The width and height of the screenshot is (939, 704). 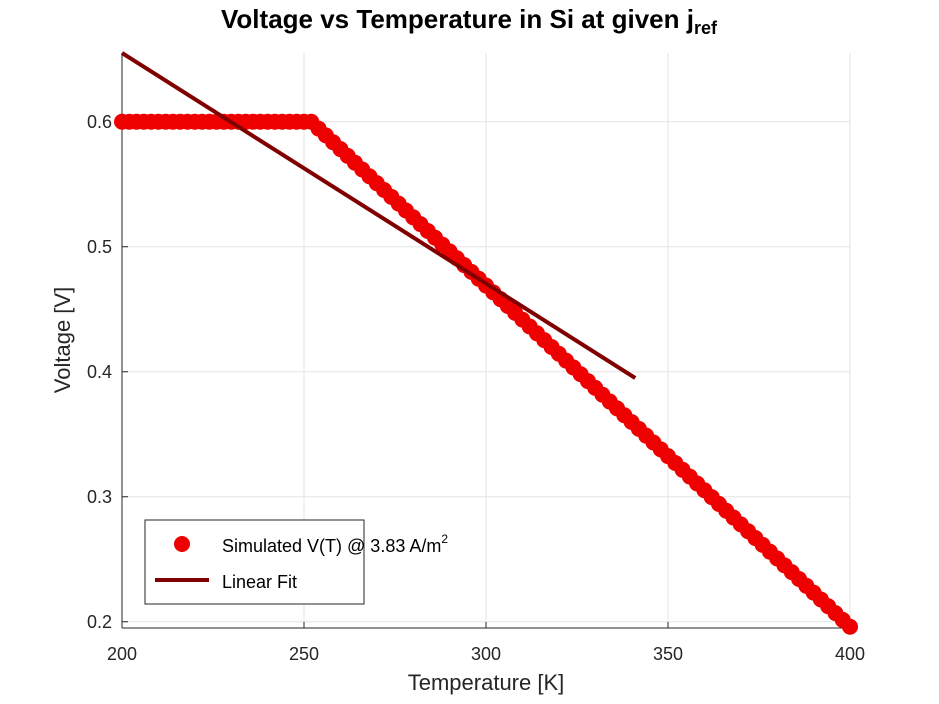 I want to click on legend: Simulated V(T) @ 3.83 A/m2 Linear Fit, so click(x=296, y=562).